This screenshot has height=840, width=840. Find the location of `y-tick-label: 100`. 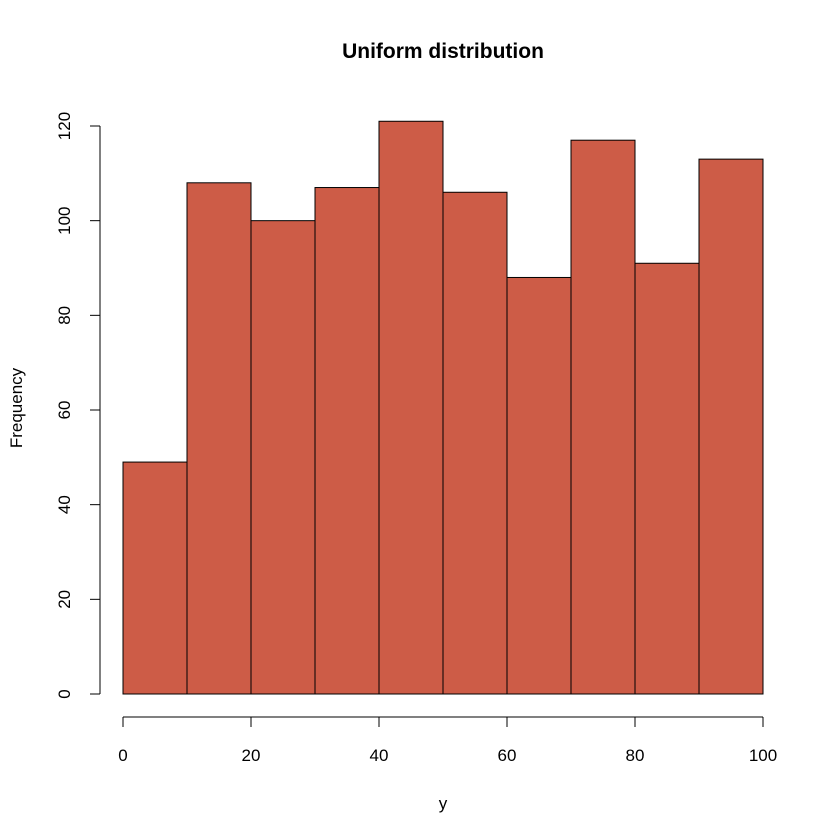

y-tick-label: 100 is located at coordinates (64, 220).